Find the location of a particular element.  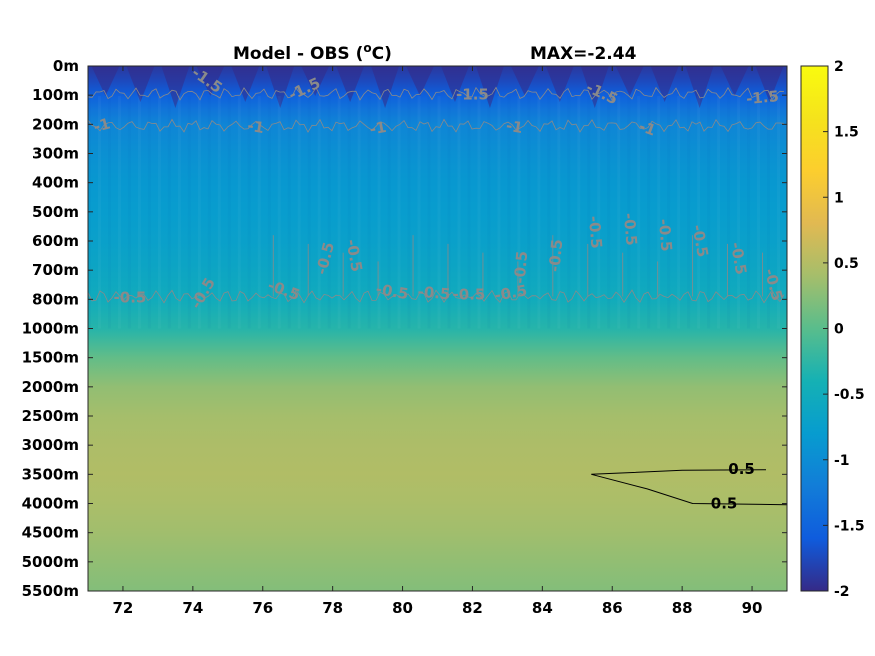

x-tick-label: 80 is located at coordinates (402, 608).